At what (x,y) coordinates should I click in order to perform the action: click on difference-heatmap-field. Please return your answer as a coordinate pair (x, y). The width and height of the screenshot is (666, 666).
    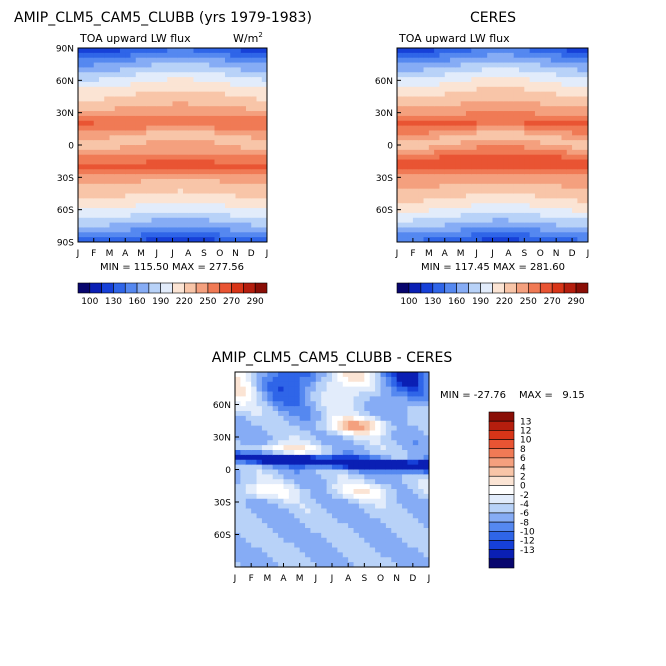
    Looking at the image, I should click on (332, 469).